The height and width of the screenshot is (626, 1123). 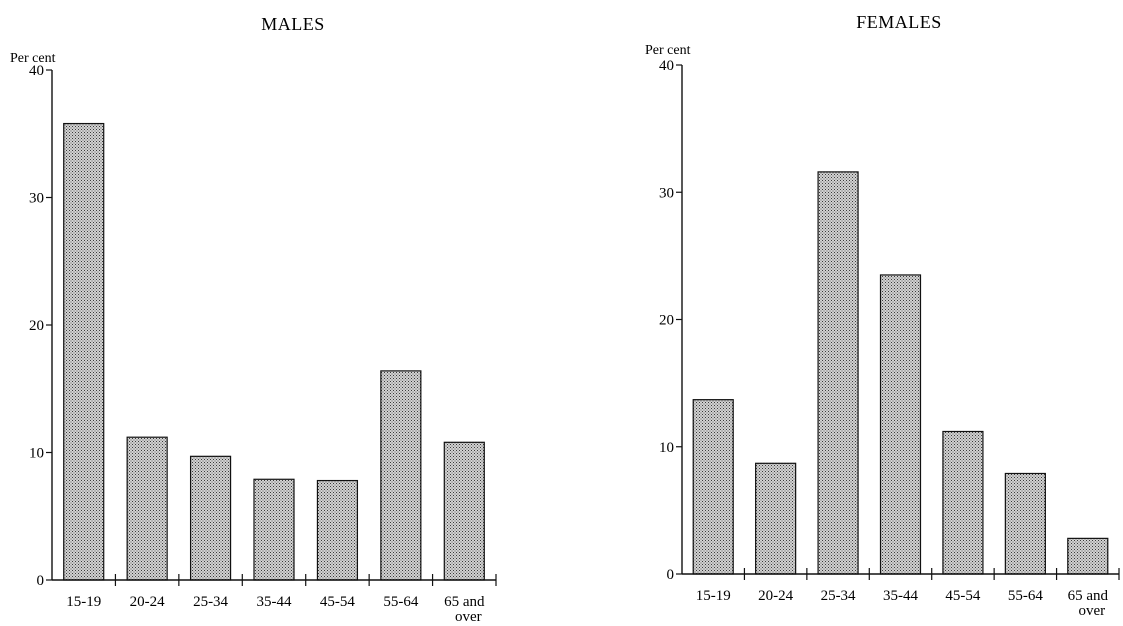 What do you see at coordinates (293, 24) in the screenshot?
I see `chart-title: MALES` at bounding box center [293, 24].